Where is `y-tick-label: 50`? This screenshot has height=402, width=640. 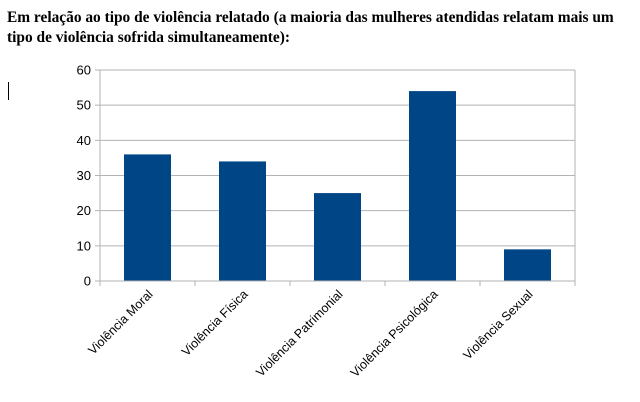
y-tick-label: 50 is located at coordinates (84, 105).